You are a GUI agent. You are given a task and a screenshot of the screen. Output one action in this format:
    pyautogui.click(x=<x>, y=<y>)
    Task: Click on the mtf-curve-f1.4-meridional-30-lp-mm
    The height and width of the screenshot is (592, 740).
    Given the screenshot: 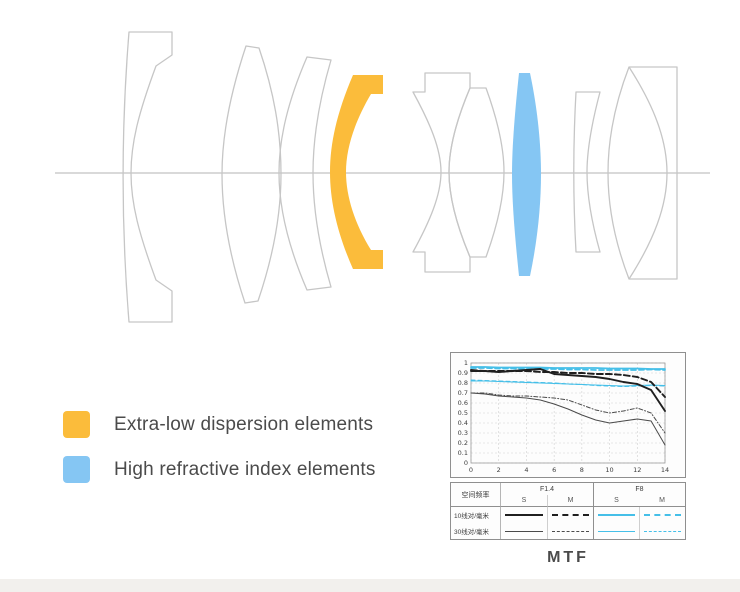 What is the action you would take?
    pyautogui.click(x=568, y=413)
    